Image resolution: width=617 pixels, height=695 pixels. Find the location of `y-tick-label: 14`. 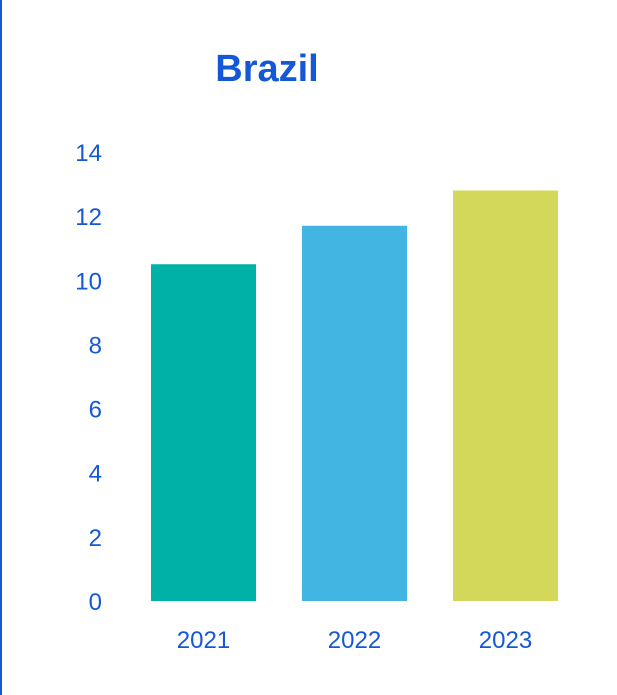

y-tick-label: 14 is located at coordinates (88, 153).